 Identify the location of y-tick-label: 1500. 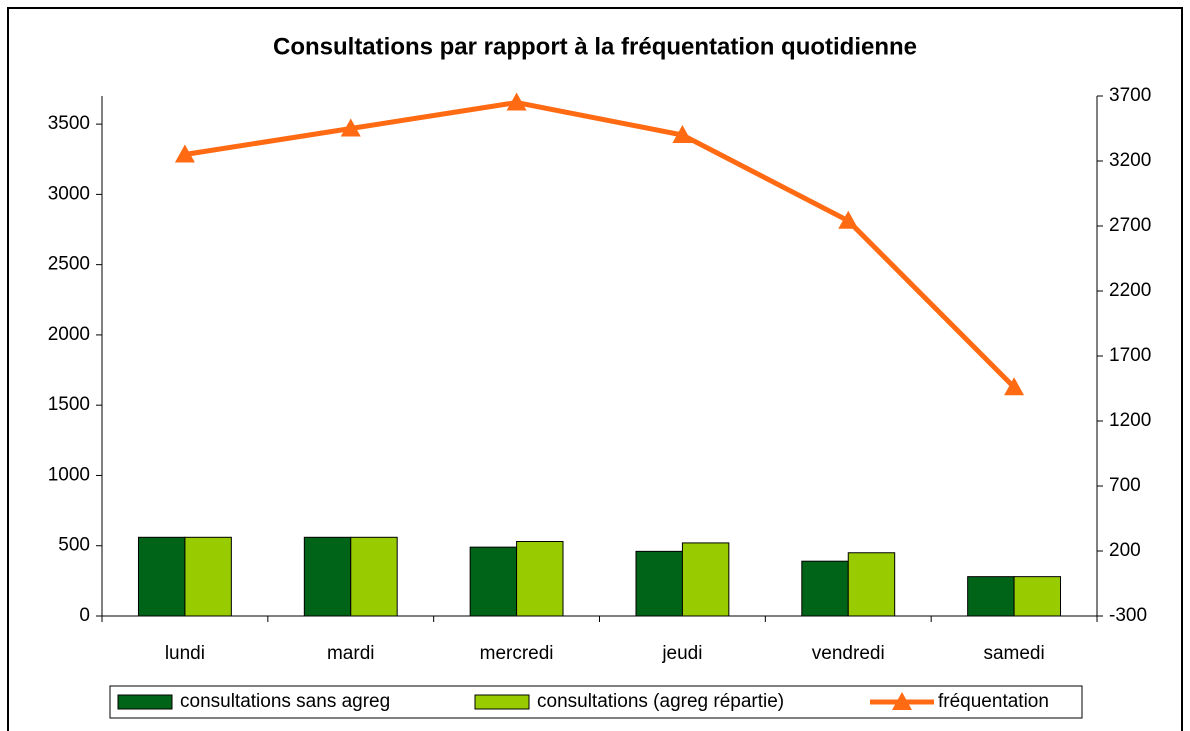
(69, 404).